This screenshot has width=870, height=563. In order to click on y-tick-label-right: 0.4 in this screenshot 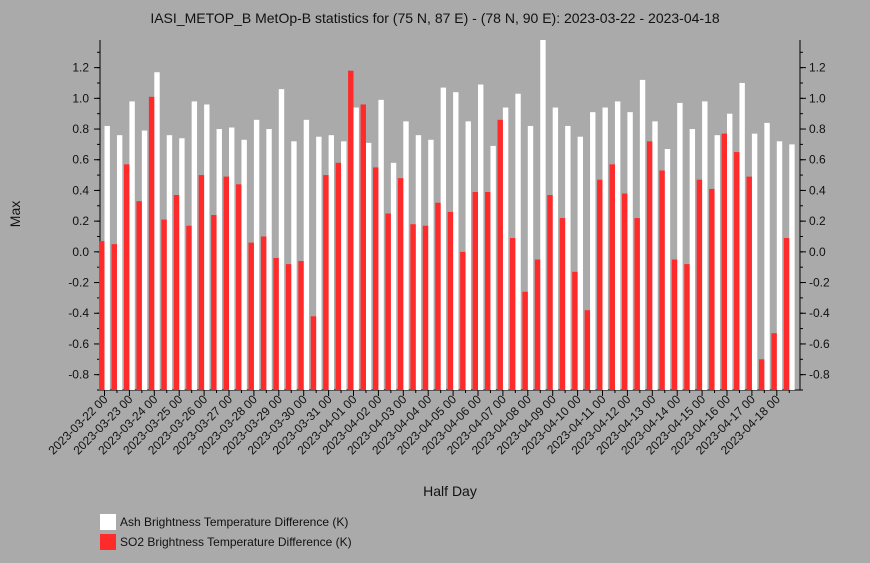, I will do `click(817, 190)`.